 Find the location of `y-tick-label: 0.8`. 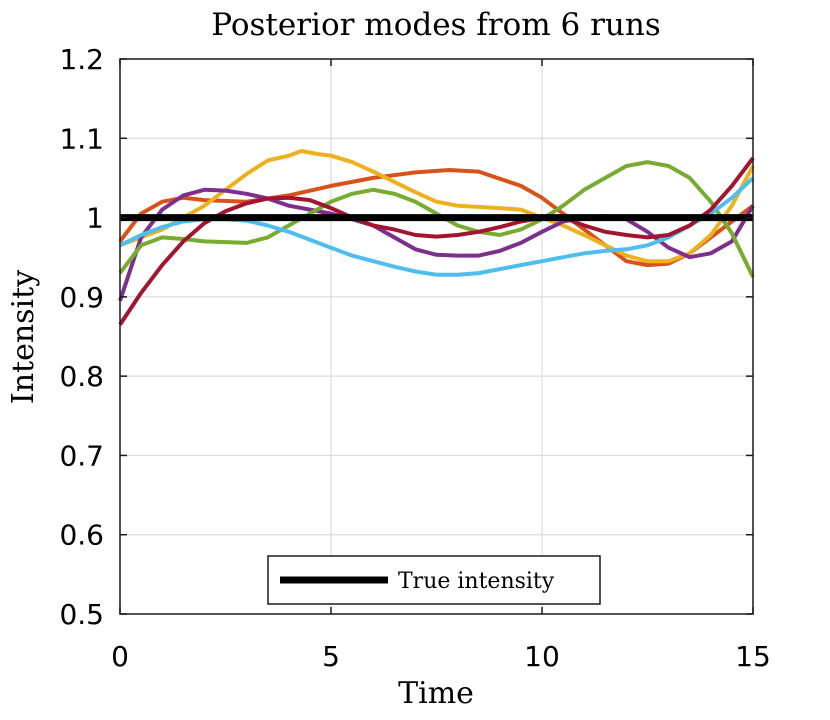

y-tick-label: 0.8 is located at coordinates (81, 376).